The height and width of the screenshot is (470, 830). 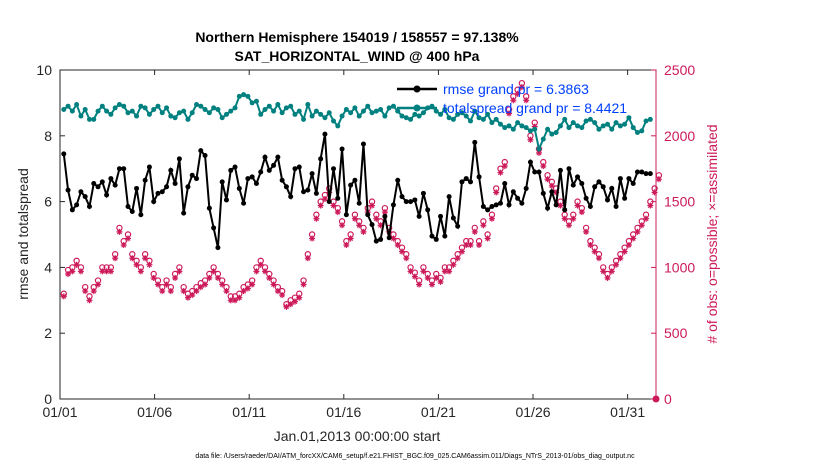 What do you see at coordinates (679, 136) in the screenshot?
I see `right-y-tick-label: 2000` at bounding box center [679, 136].